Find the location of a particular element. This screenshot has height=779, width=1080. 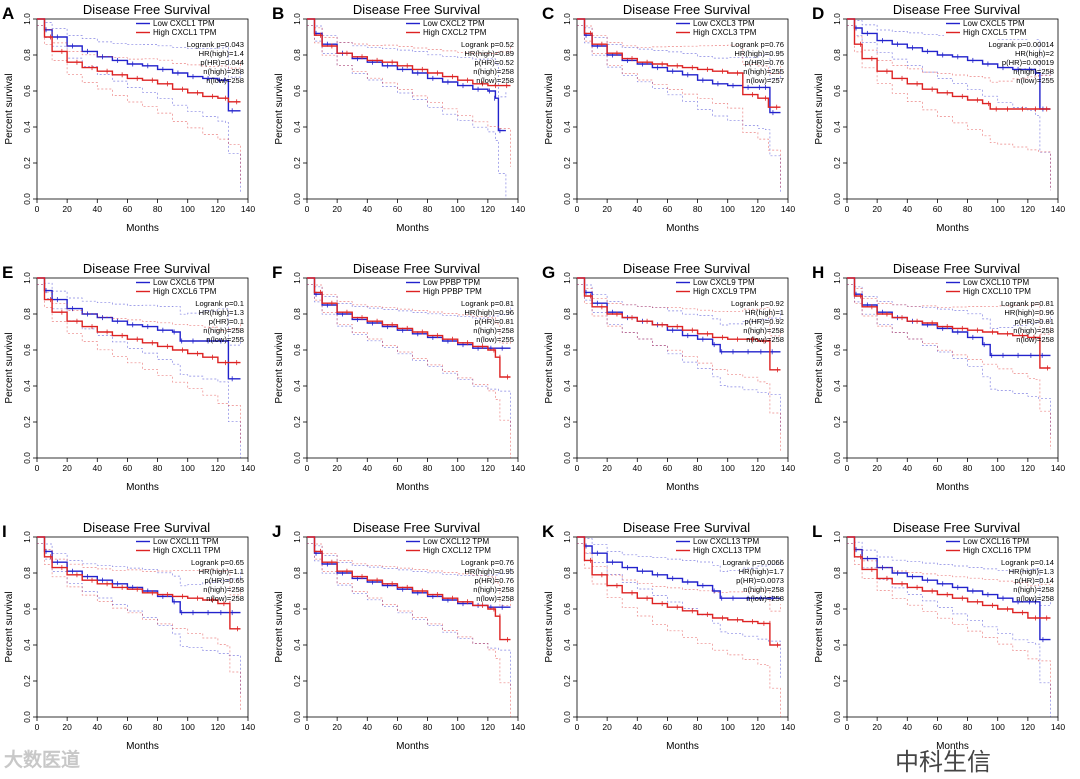

legend-entry: High CXCL11 TPM is located at coordinates (187, 550).